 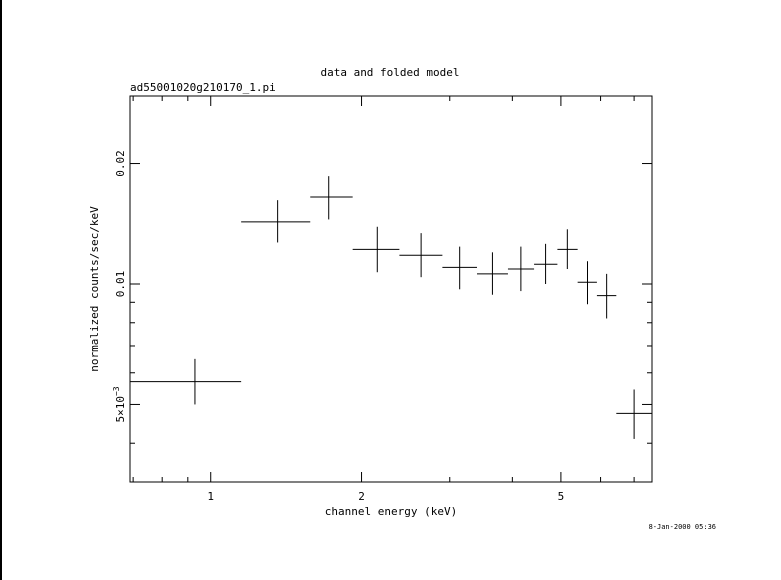 What do you see at coordinates (94, 289) in the screenshot?
I see `y-axis-label: normalized counts/sec/keV` at bounding box center [94, 289].